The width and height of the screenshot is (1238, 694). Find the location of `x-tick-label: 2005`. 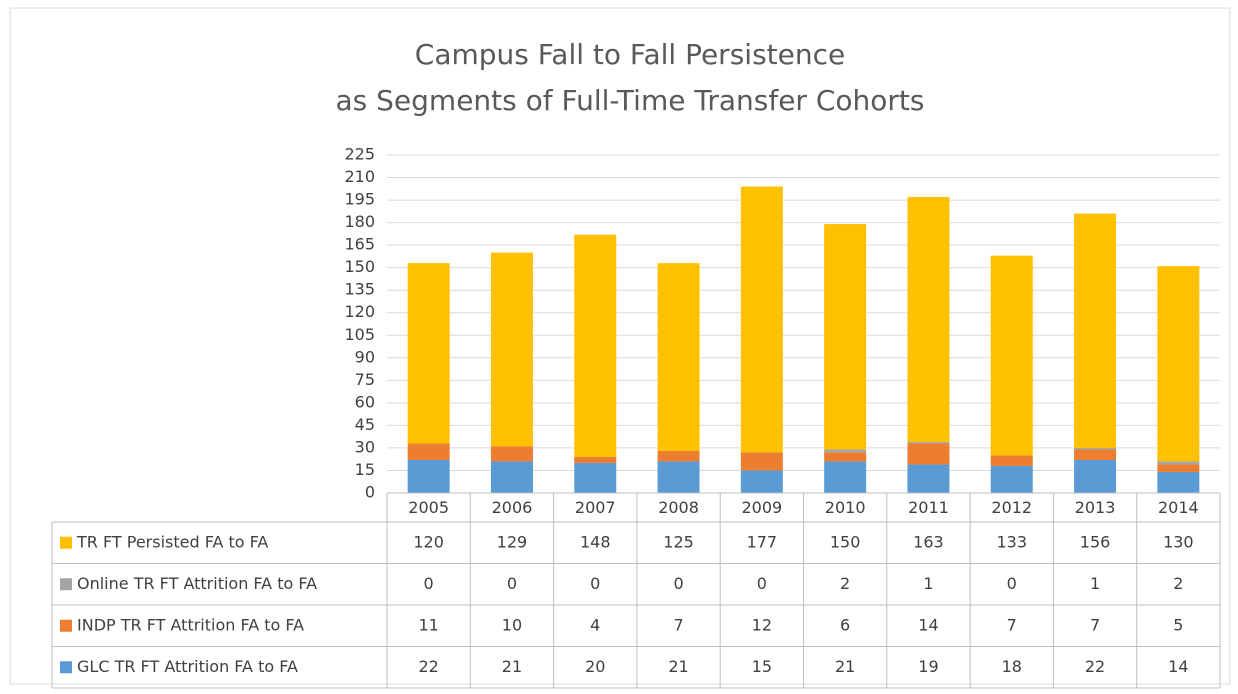

x-tick-label: 2005 is located at coordinates (428, 507).